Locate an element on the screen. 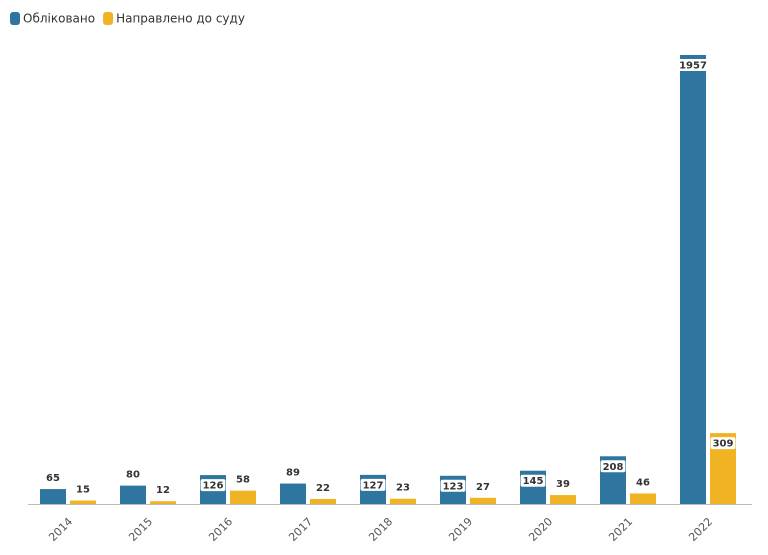 The image size is (768, 555). data-label-group: 208 is located at coordinates (613, 466).